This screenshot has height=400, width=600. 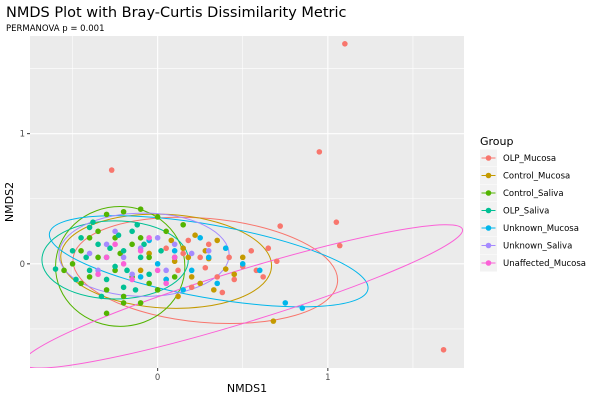 What do you see at coordinates (541, 229) in the screenshot?
I see `legend-label-unknown-mucosa: Unknown_Mucosa` at bounding box center [541, 229].